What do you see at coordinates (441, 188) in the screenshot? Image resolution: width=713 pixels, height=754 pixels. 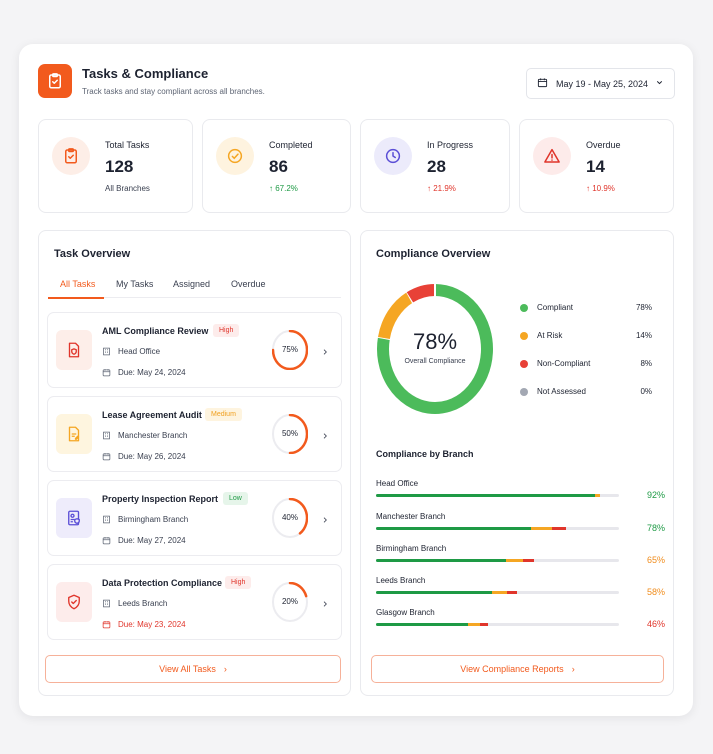 I see `stat-trend: ↑ 21.9%` at bounding box center [441, 188].